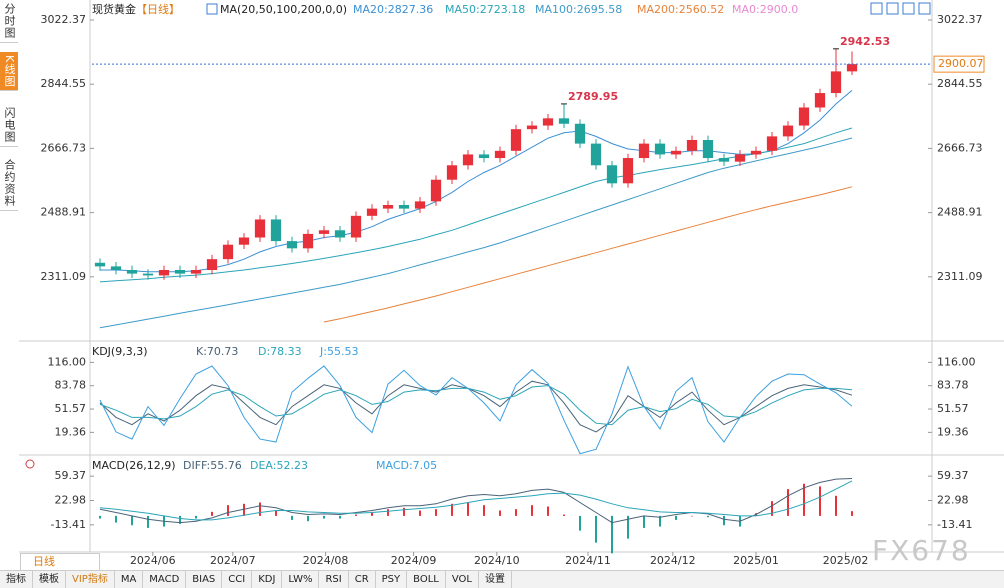 This screenshot has height=588, width=1004. Describe the element at coordinates (49, 579) in the screenshot. I see `toolbar-button: 模板` at that location.